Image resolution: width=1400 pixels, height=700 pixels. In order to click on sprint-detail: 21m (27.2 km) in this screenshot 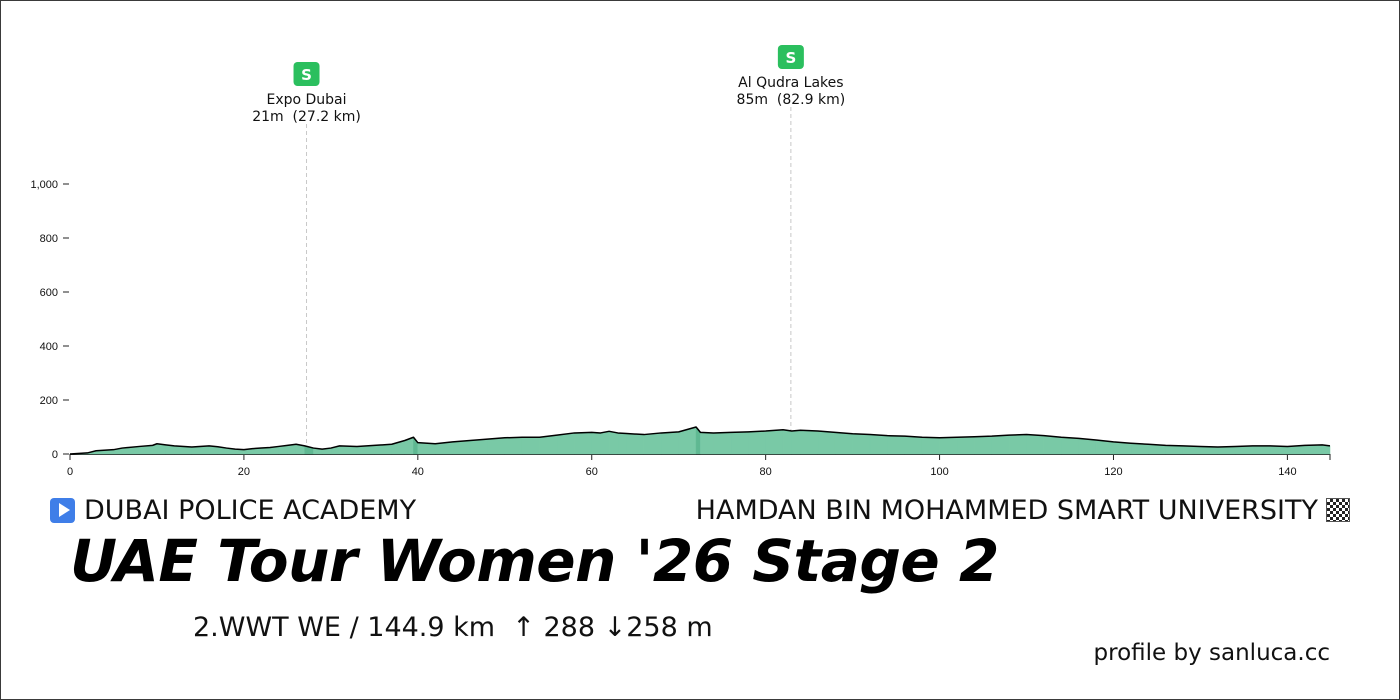, I will do `click(306, 117)`.